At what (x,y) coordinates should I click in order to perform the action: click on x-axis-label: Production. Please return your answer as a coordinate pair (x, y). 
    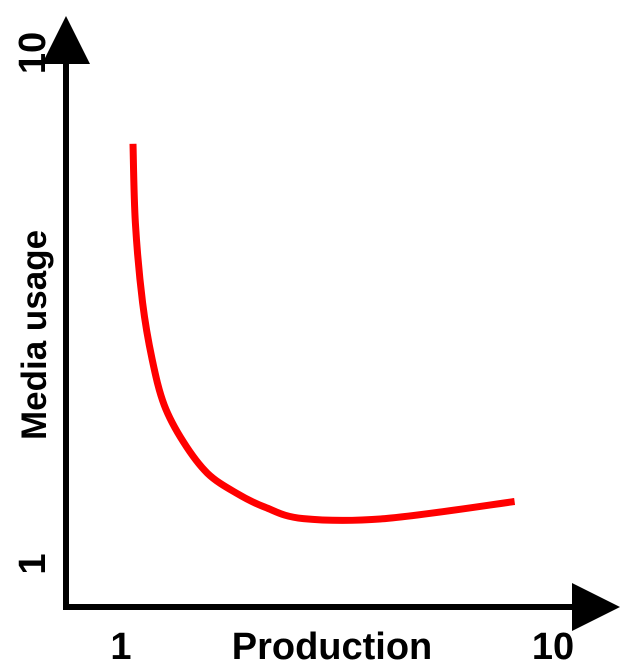
    Looking at the image, I should click on (332, 646).